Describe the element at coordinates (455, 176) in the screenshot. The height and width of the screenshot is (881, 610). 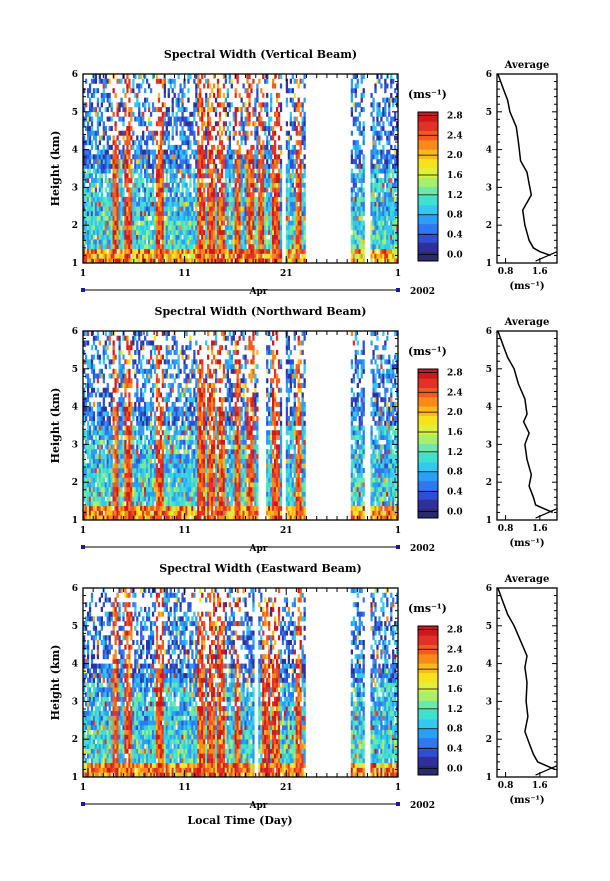
I see `colorbar-tick-label: 1.6` at that location.